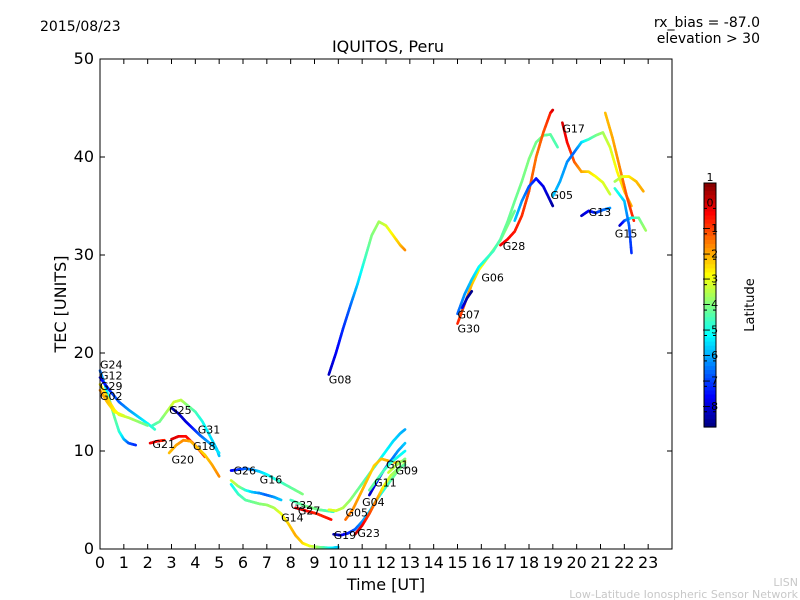  I want to click on satellite-label: G30, so click(469, 328).